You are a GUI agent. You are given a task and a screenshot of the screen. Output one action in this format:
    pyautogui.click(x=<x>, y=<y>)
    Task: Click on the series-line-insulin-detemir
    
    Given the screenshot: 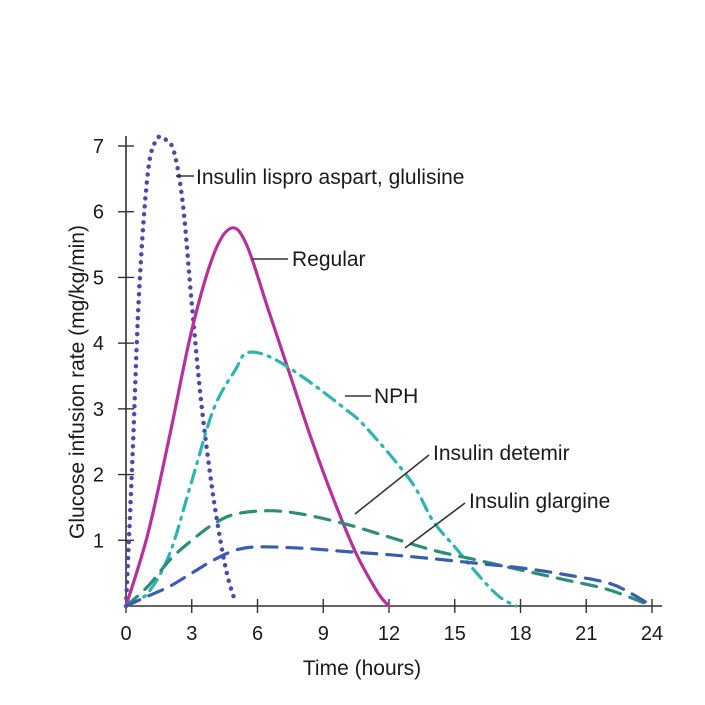 What is the action you would take?
    pyautogui.click(x=389, y=558)
    